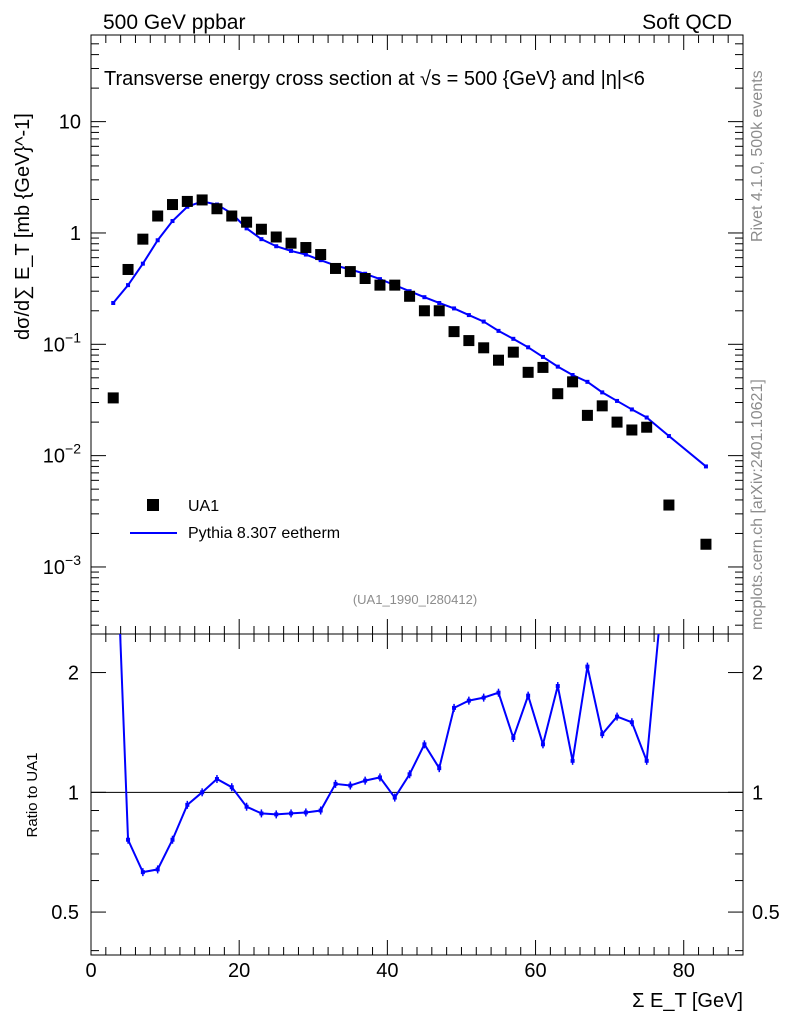 The height and width of the screenshot is (1024, 786). What do you see at coordinates (62, 454) in the screenshot?
I see `main-y-tick-label: 10⁻²` at bounding box center [62, 454].